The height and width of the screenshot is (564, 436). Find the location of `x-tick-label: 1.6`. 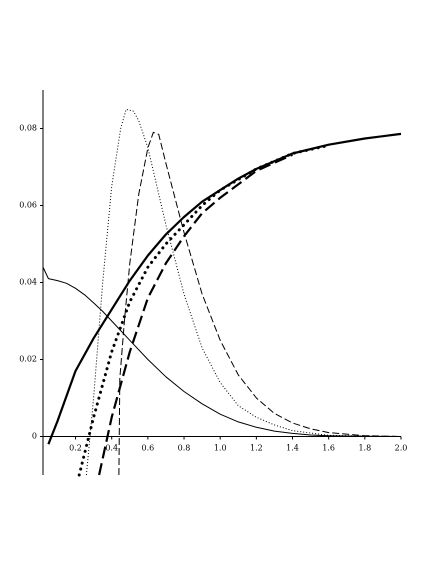

x-tick-label: 1.6 is located at coordinates (328, 448).